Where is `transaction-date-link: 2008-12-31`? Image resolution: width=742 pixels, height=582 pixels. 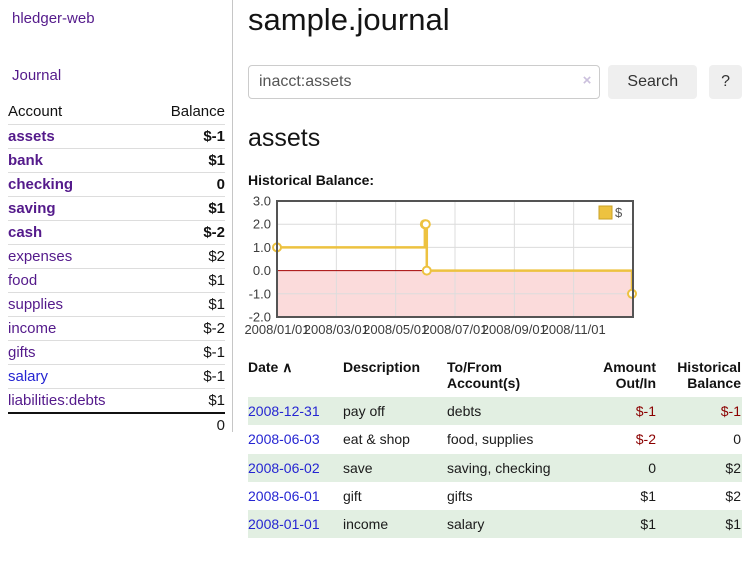 transaction-date-link: 2008-12-31 is located at coordinates (284, 411).